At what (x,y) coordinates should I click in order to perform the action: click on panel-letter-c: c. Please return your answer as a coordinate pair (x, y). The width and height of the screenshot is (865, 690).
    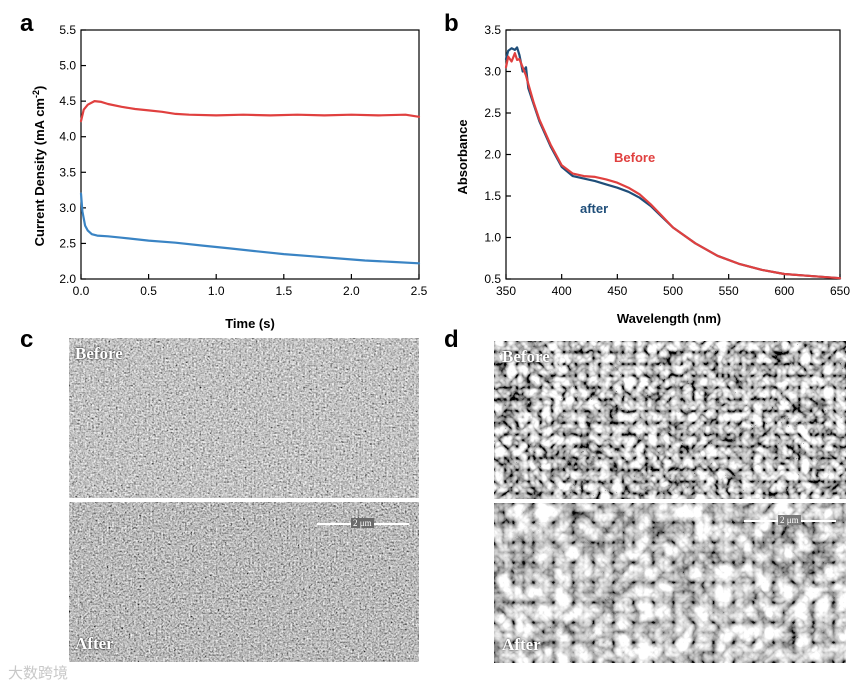
    Looking at the image, I should click on (27, 339).